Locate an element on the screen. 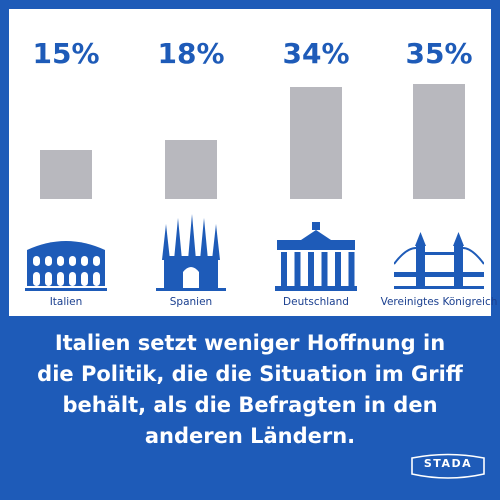 Image resolution: width=500 pixels, height=500 pixels. value-label: 15% is located at coordinates (66, 53).